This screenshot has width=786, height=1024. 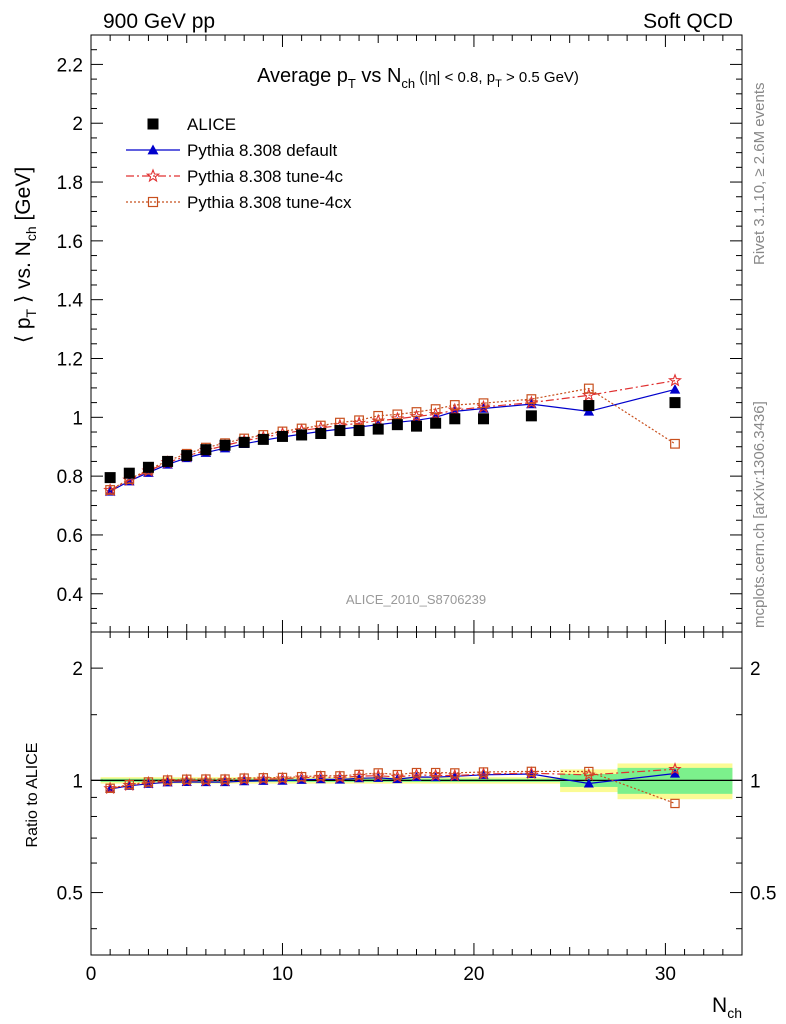 I want to click on main-y-tick-label: 2.2, so click(x=70, y=65).